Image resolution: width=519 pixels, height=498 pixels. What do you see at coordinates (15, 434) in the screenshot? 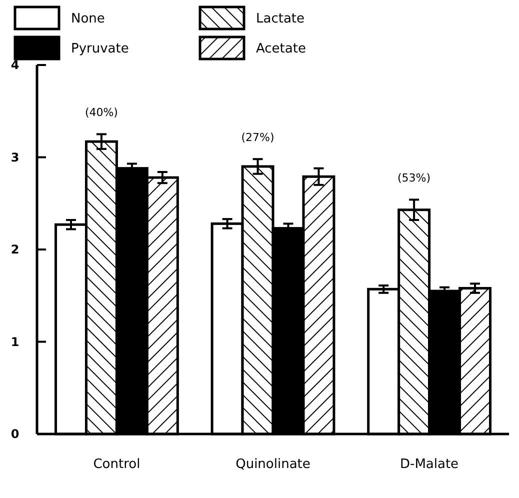
I see `y-tick-label: 0` at bounding box center [15, 434].